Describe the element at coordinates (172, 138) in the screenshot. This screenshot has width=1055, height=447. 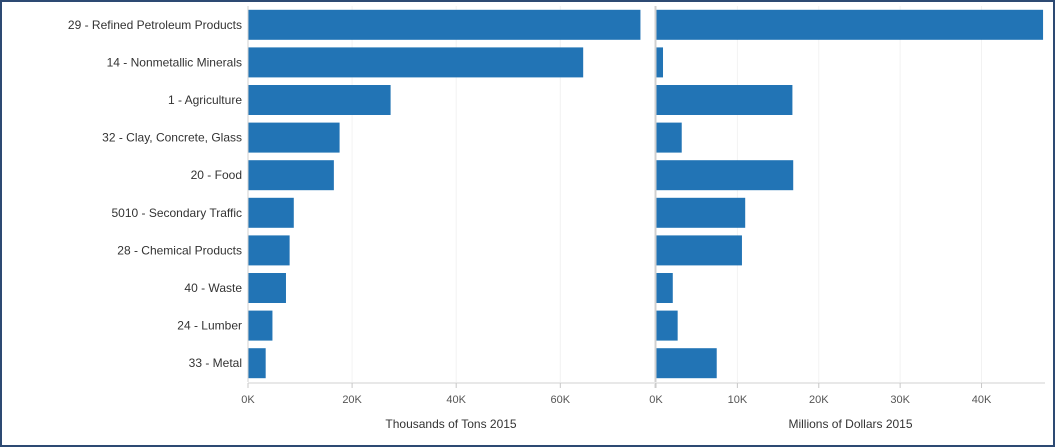
I see `category-label: 32 - Clay, Concrete, Glass` at that location.